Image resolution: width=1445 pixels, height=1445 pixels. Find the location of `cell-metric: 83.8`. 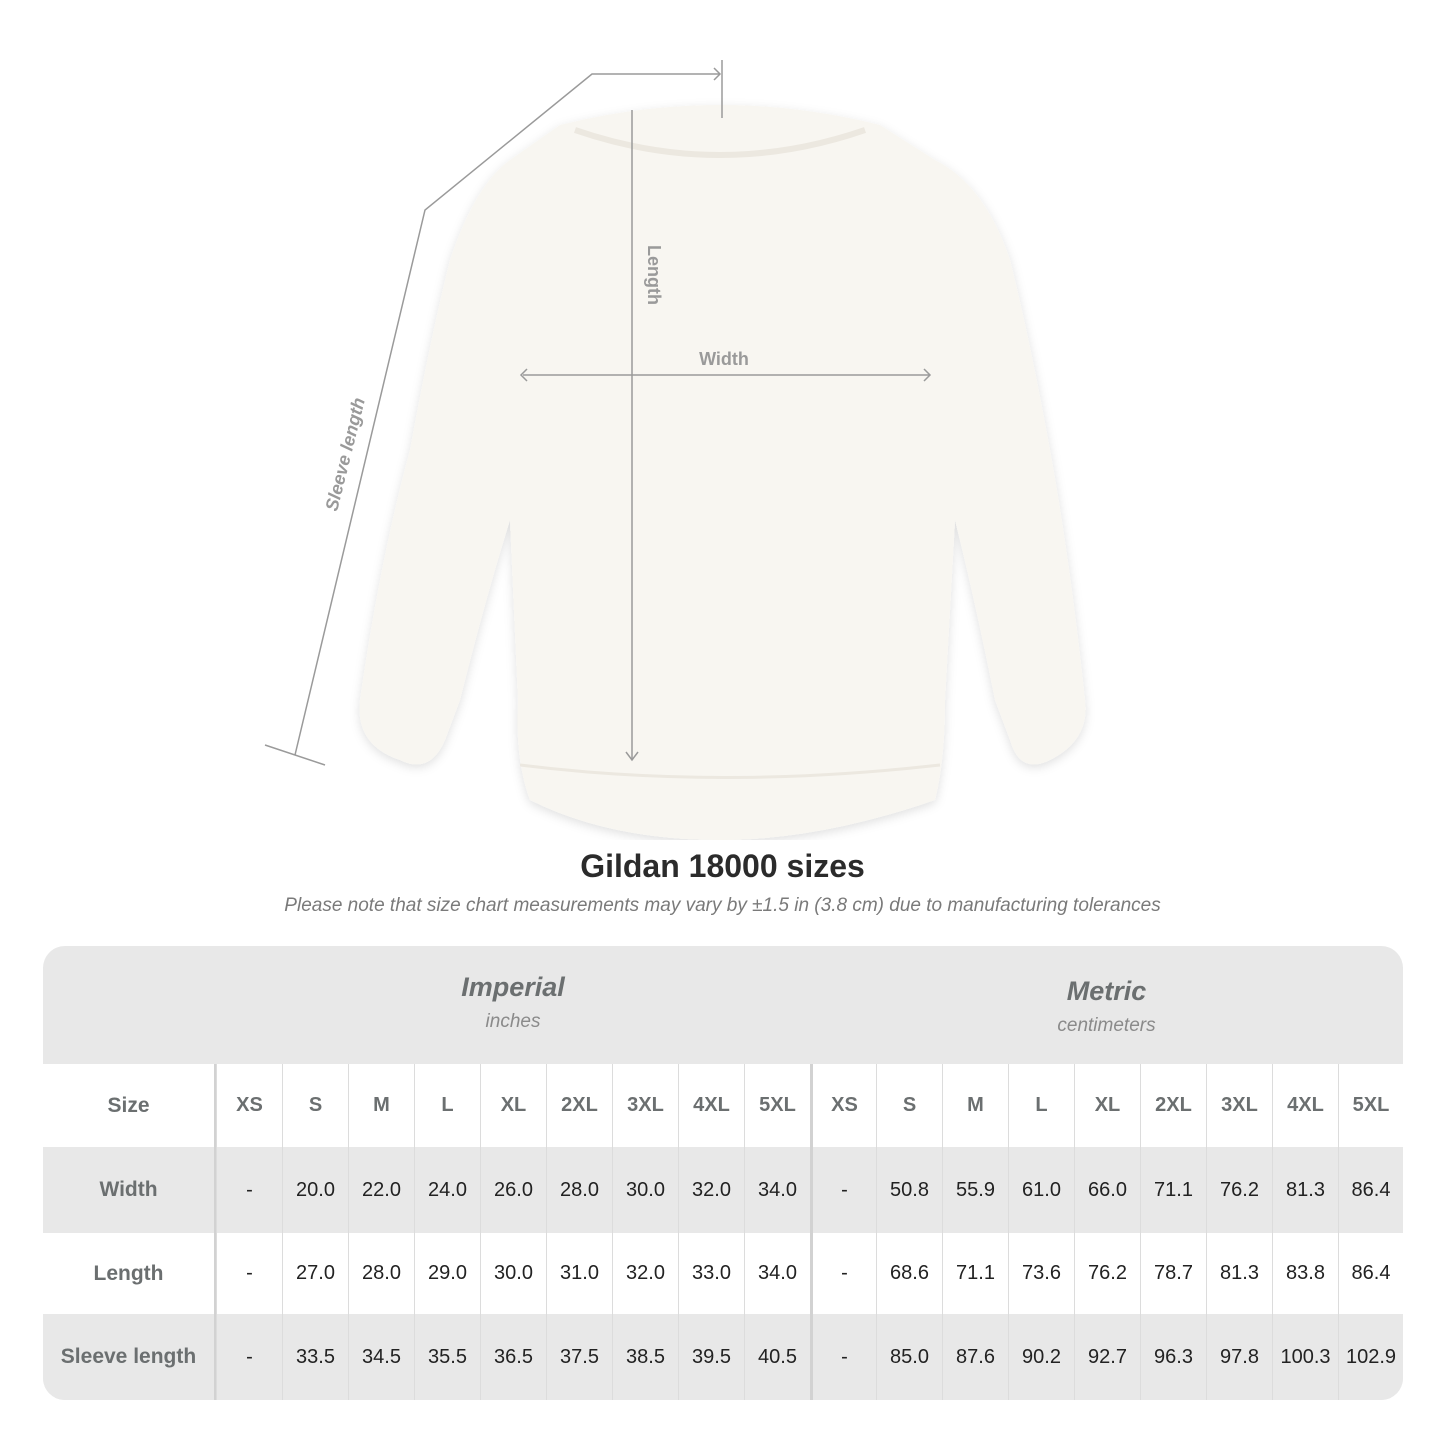

cell-metric: 83.8 is located at coordinates (1305, 1273).